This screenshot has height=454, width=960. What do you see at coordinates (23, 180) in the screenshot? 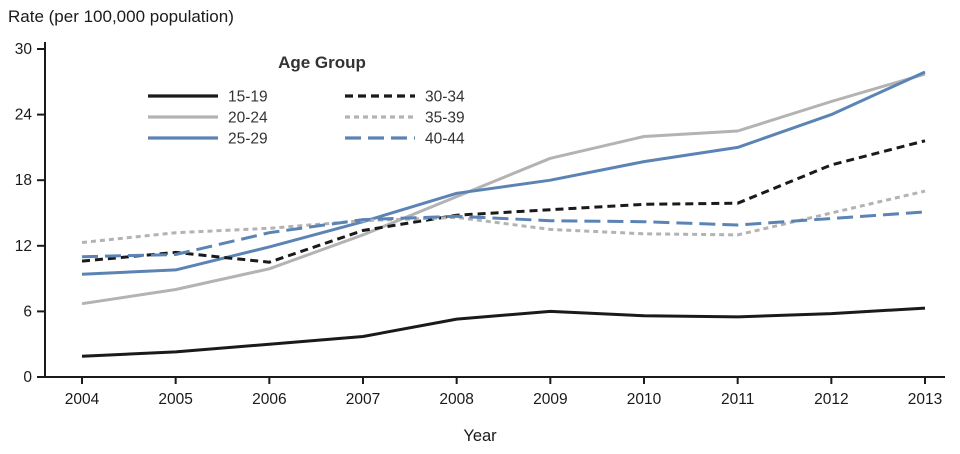
I see `y-tick-label: 18` at bounding box center [23, 180].